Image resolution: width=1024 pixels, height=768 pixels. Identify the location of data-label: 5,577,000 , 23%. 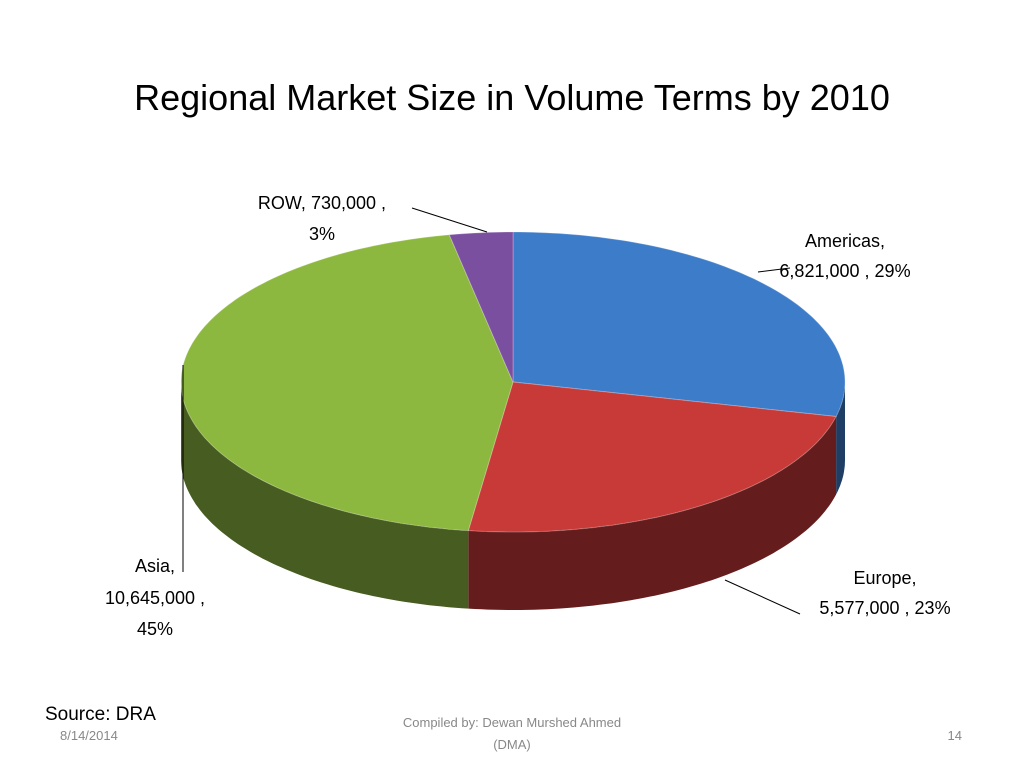
(884, 608).